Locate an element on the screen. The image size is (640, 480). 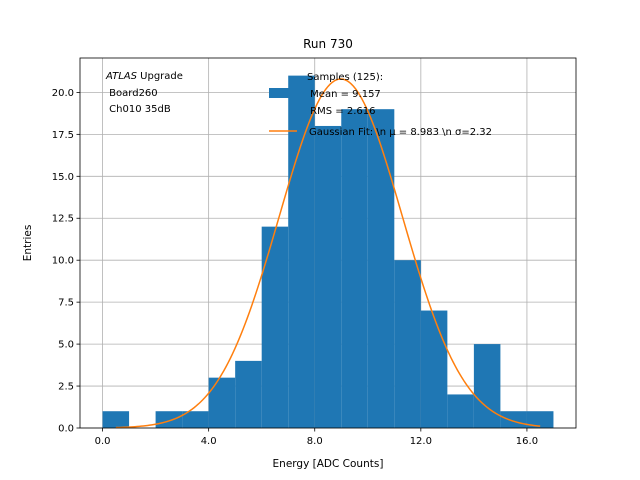
x-tick-label: 0.0 is located at coordinates (103, 441).